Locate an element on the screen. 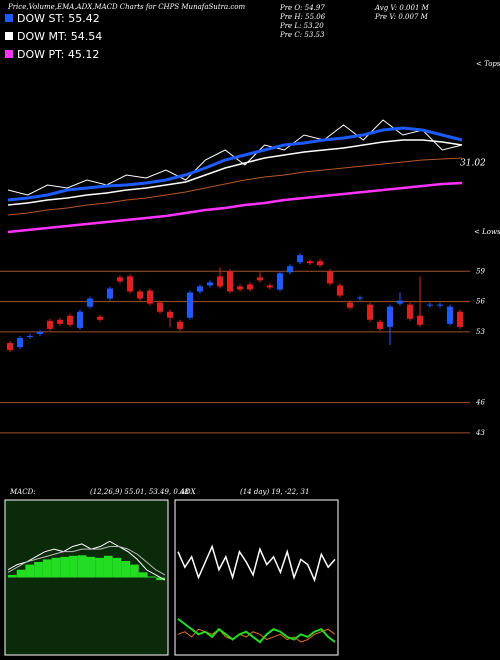 This screenshot has height=660, width=500. info: Pre C: 53.53 is located at coordinates (302, 35).